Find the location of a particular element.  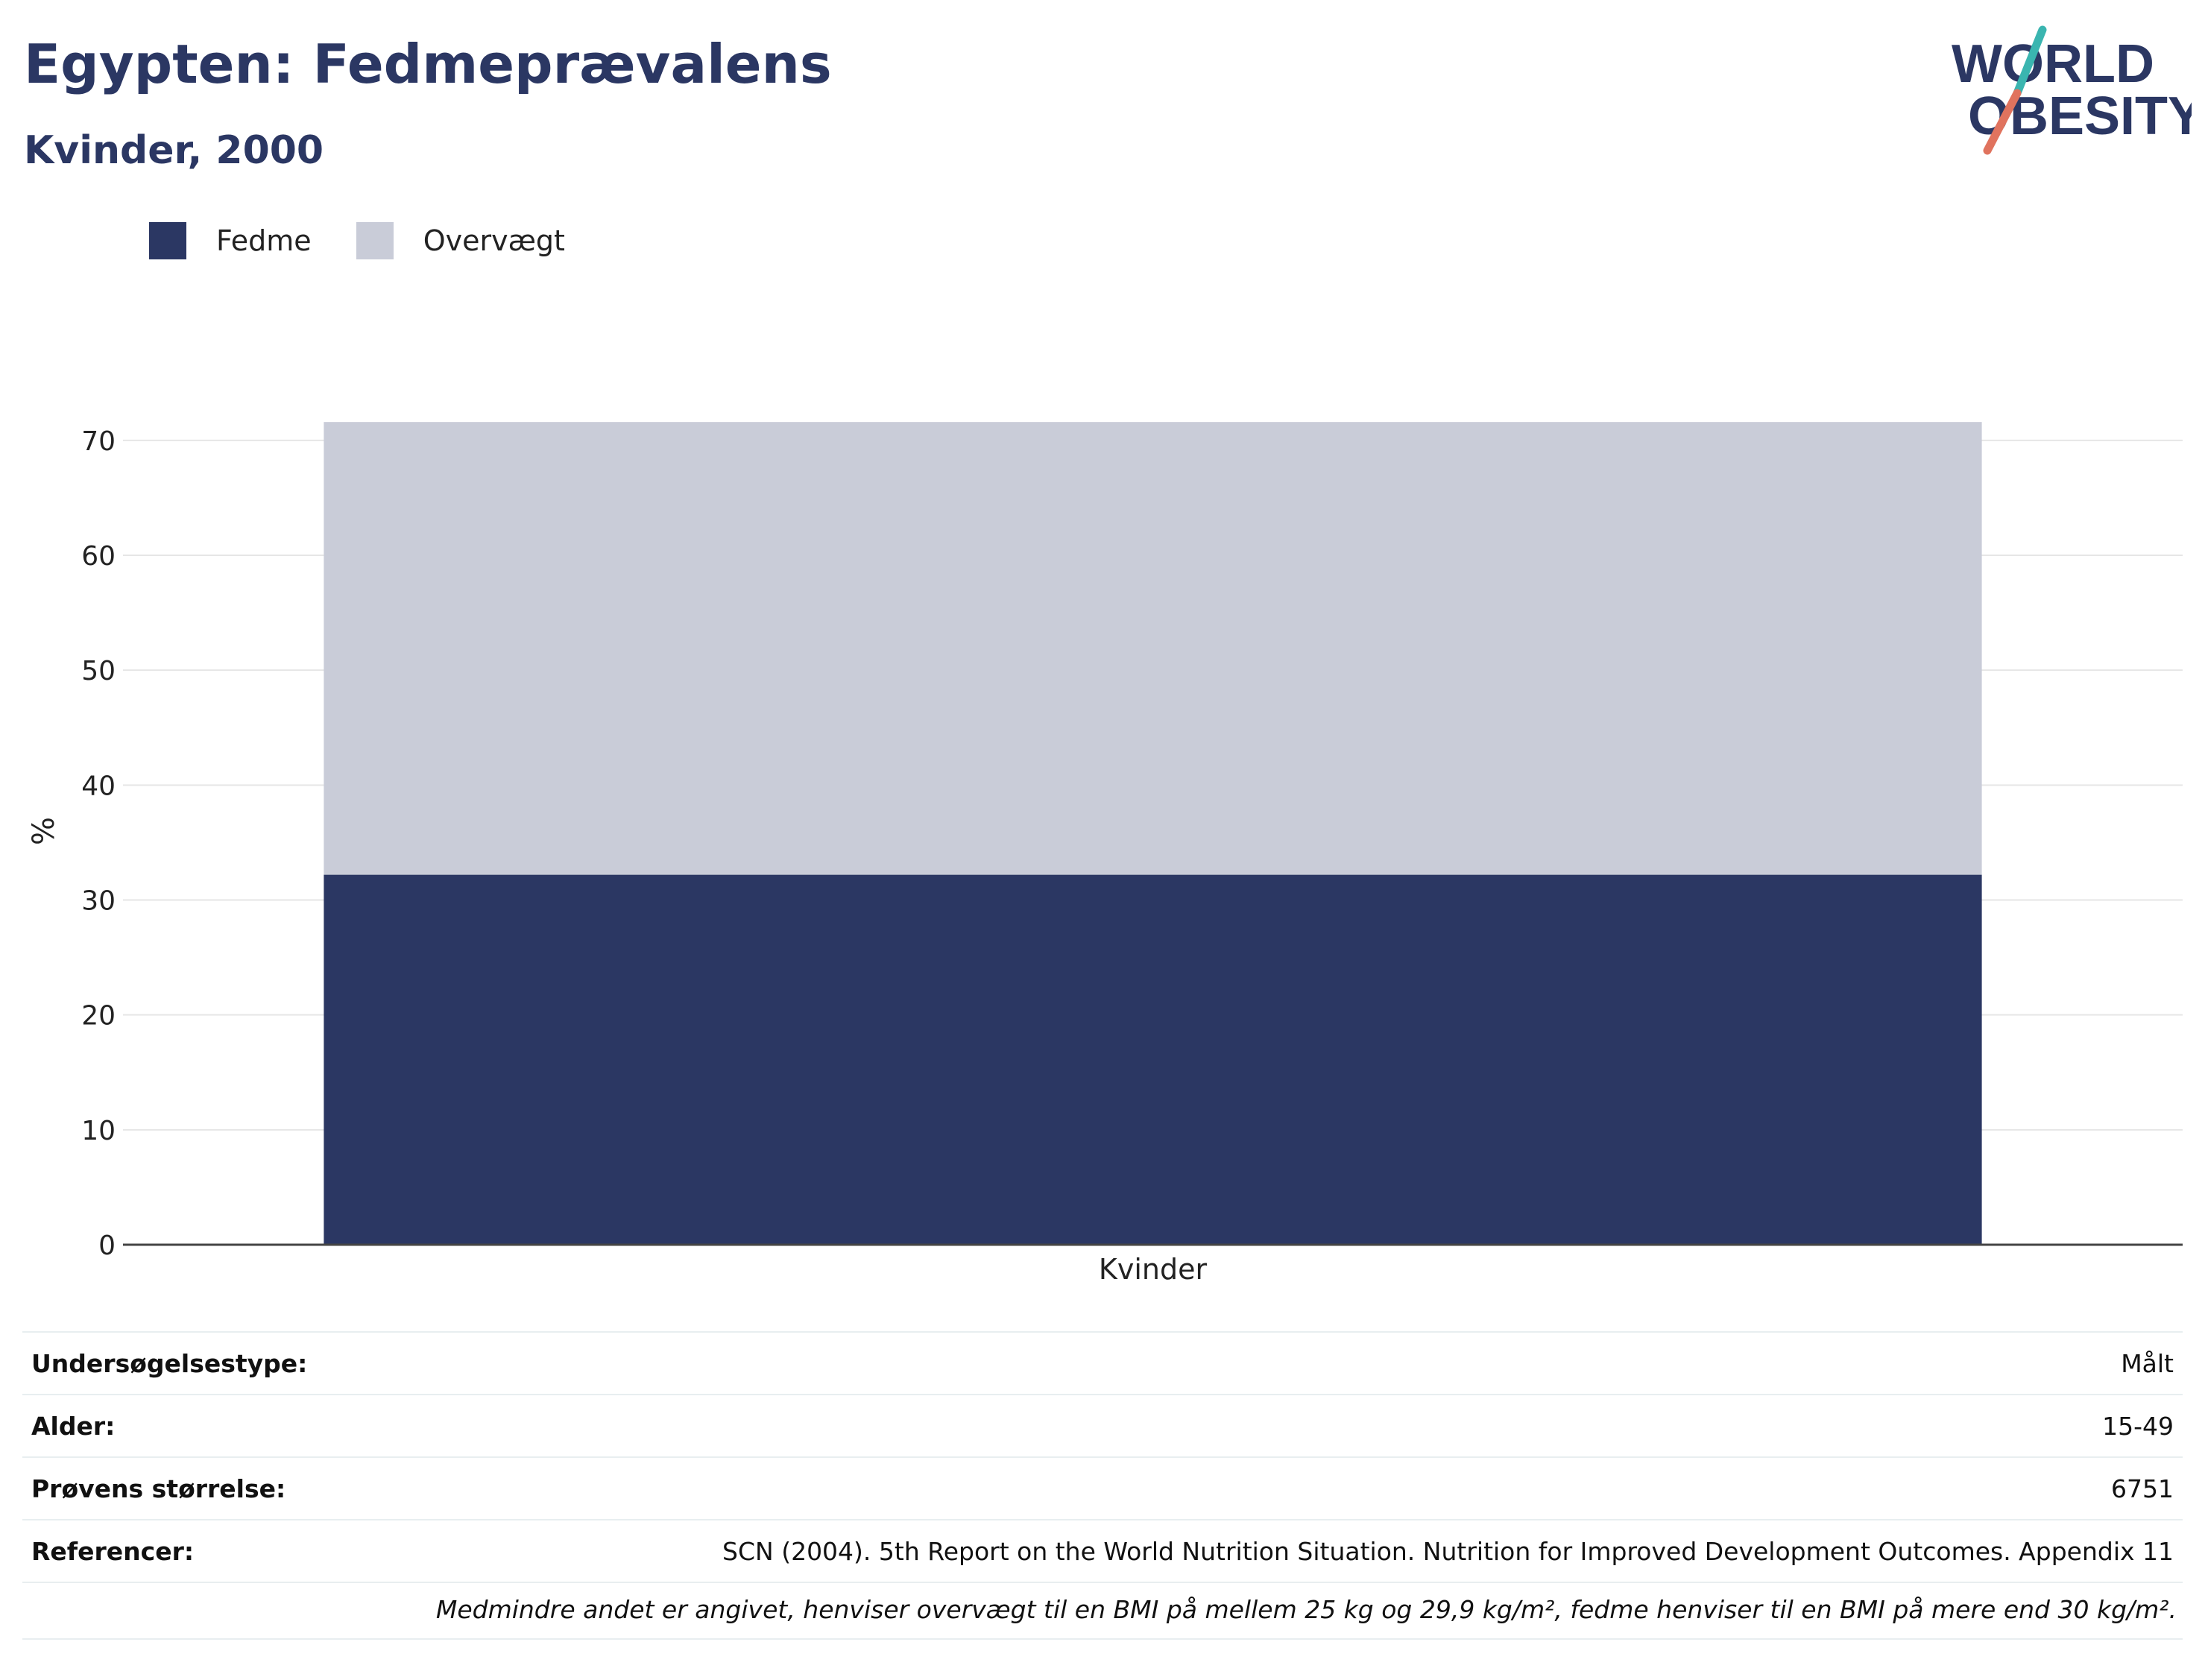

page-title: Egypten: Fedmeprævalens is located at coordinates (428, 64).